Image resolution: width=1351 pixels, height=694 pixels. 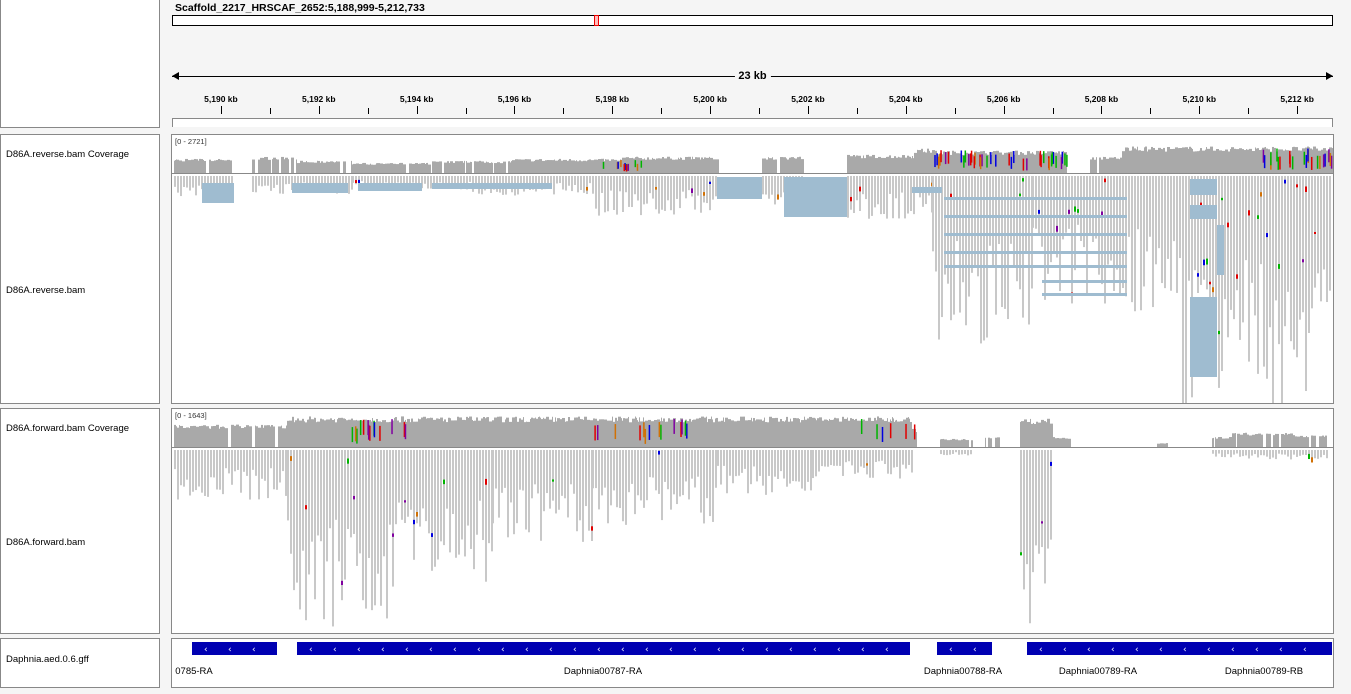 I want to click on gene-feature-label: 0785-RA, so click(x=194, y=671).